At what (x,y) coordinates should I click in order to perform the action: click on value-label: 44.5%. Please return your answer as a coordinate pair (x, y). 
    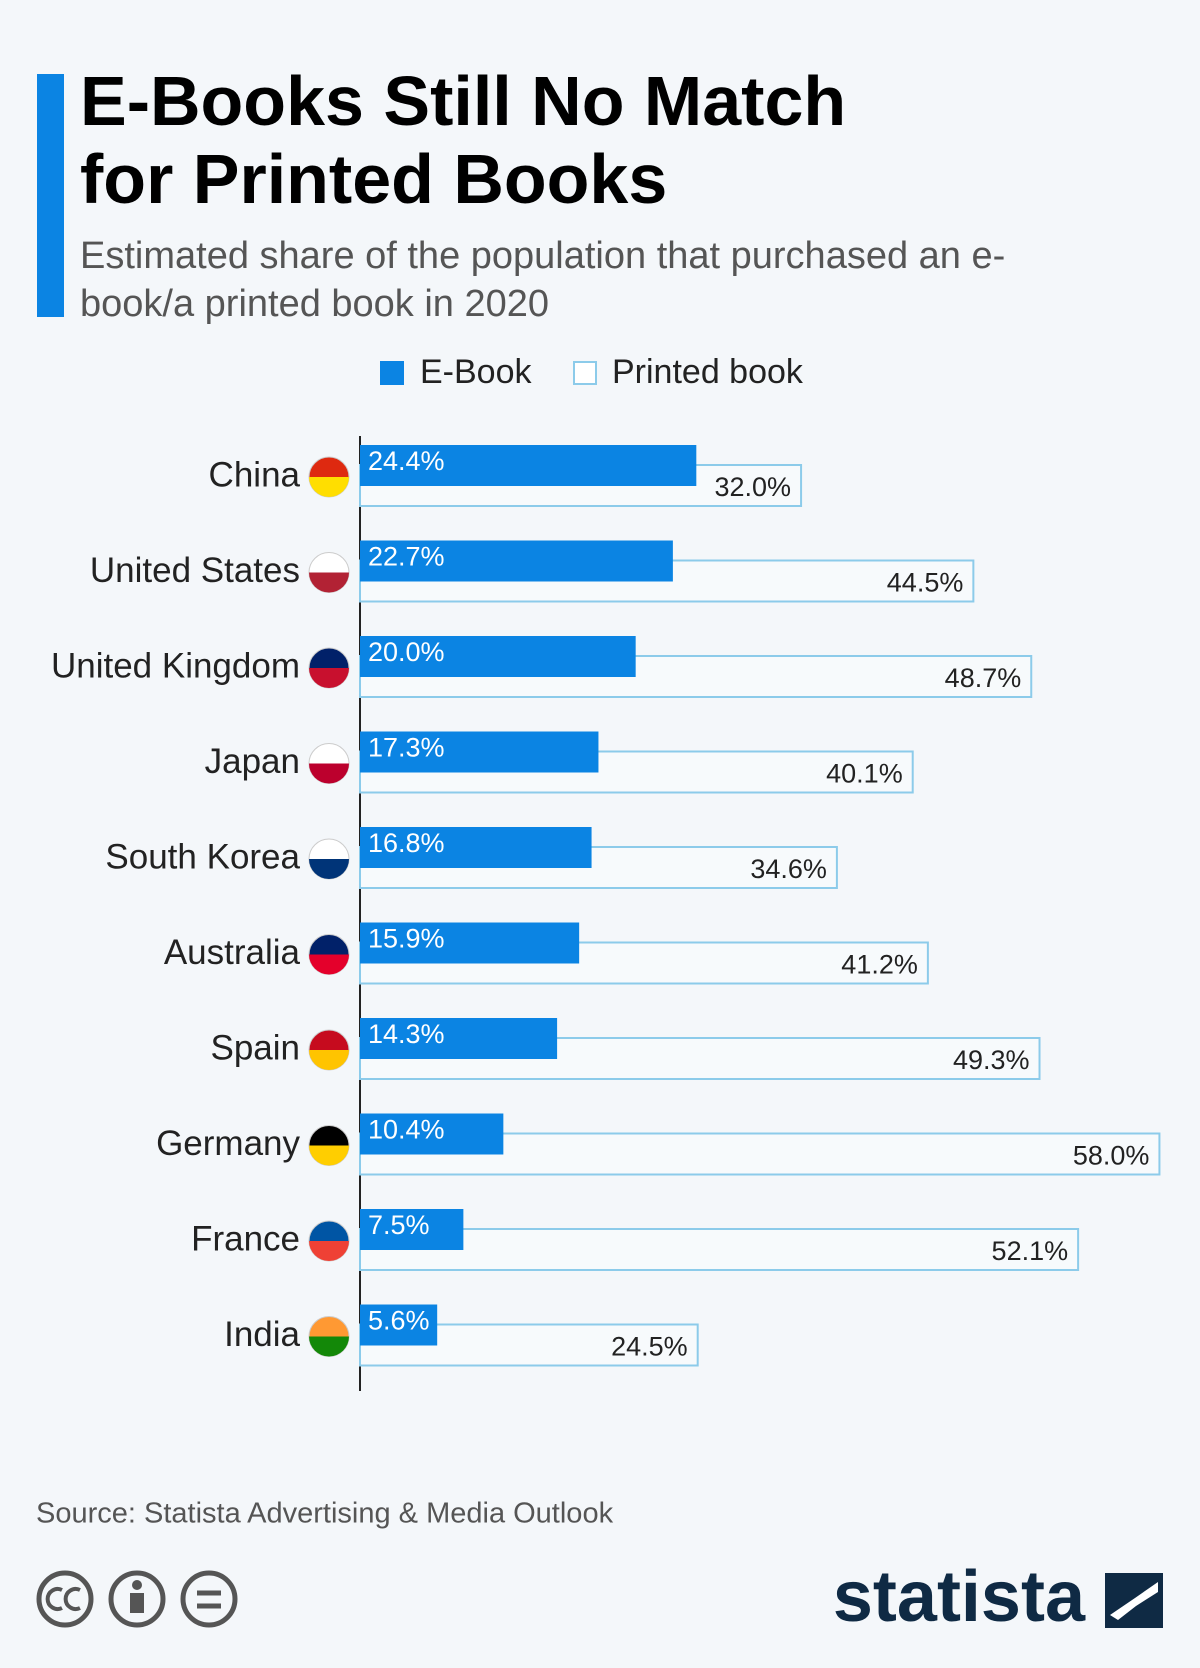
    Looking at the image, I should click on (925, 583).